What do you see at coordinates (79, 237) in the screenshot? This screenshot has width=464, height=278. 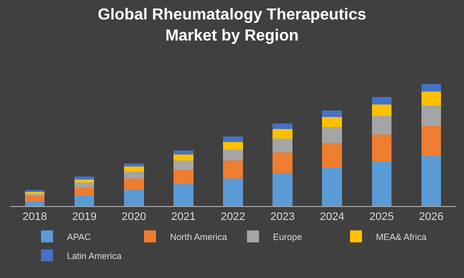 I see `legend-label: APAC` at bounding box center [79, 237].